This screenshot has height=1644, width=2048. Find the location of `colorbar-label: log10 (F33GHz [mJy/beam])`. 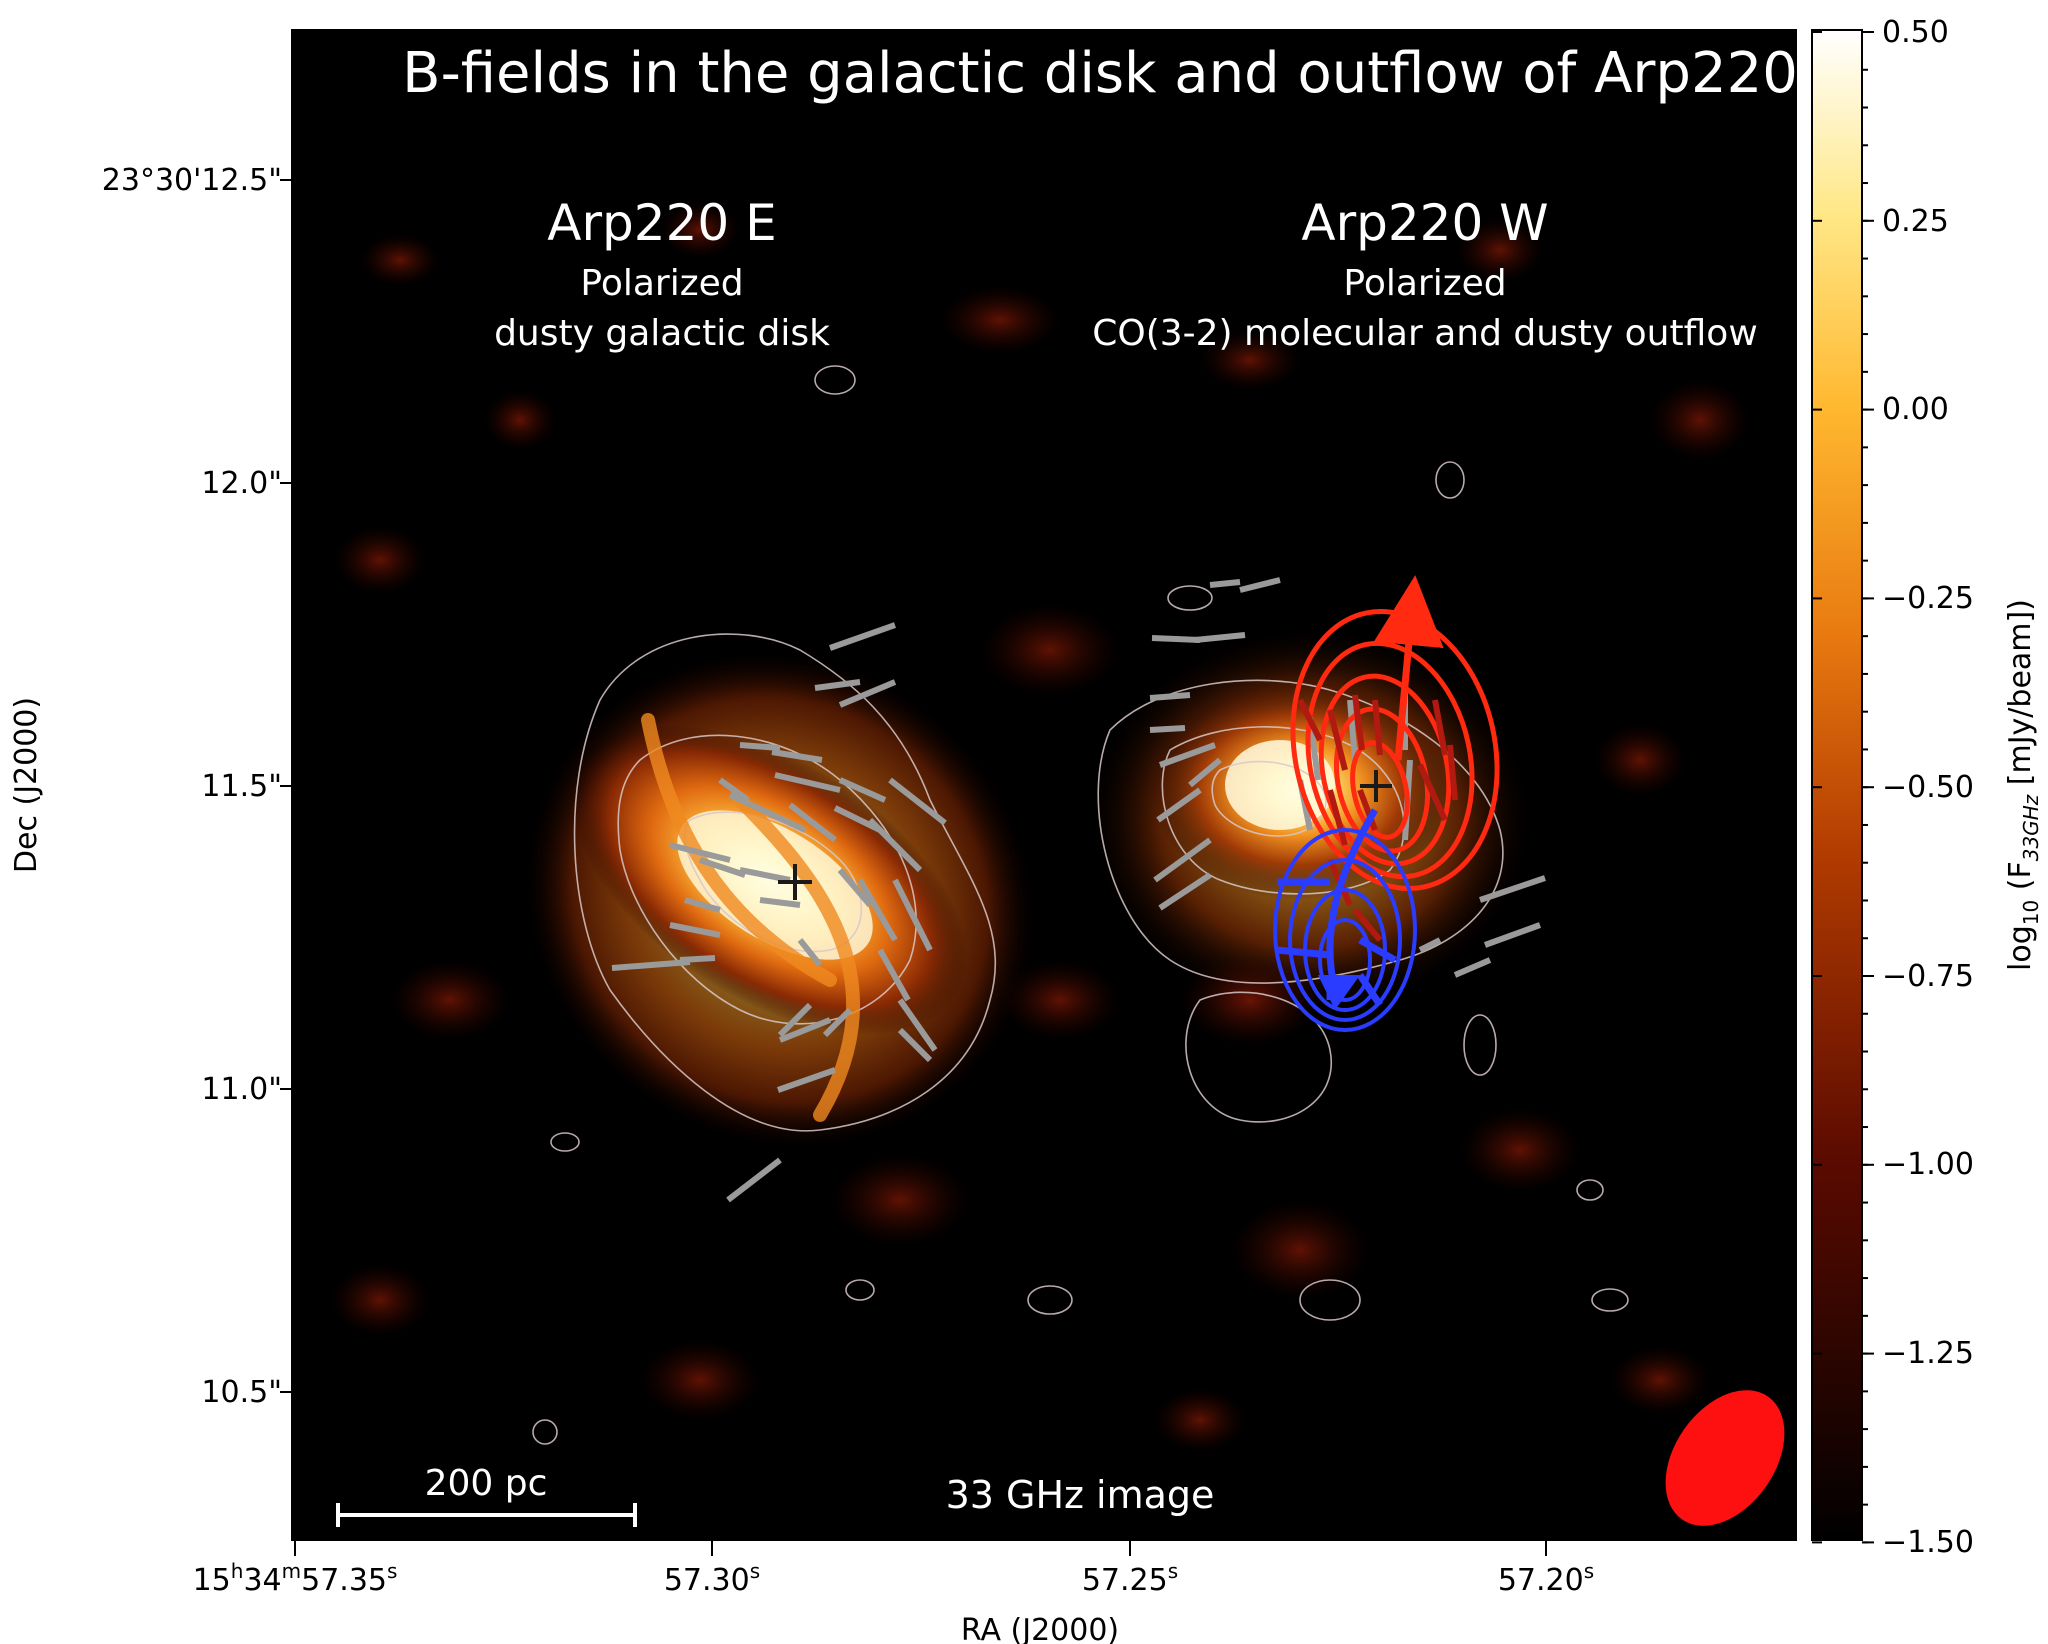

colorbar-label: log10 (F33GHz [mJy/beam]) is located at coordinates (2023, 785).